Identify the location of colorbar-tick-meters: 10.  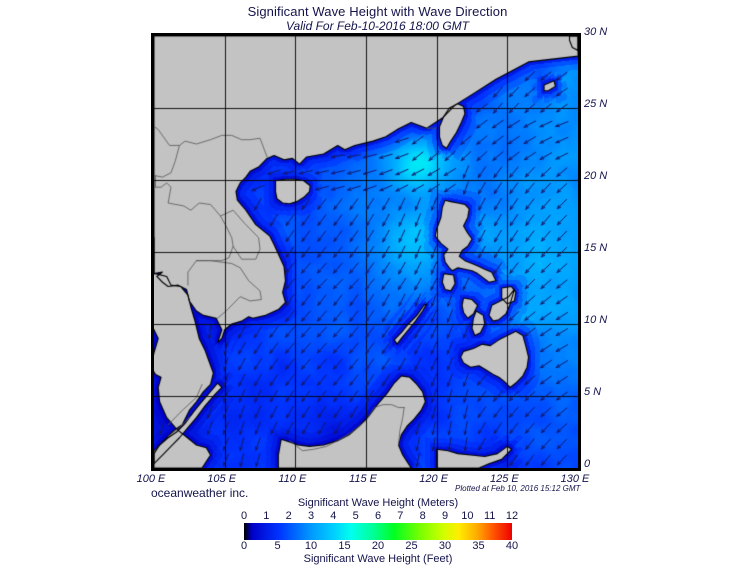
(467, 516).